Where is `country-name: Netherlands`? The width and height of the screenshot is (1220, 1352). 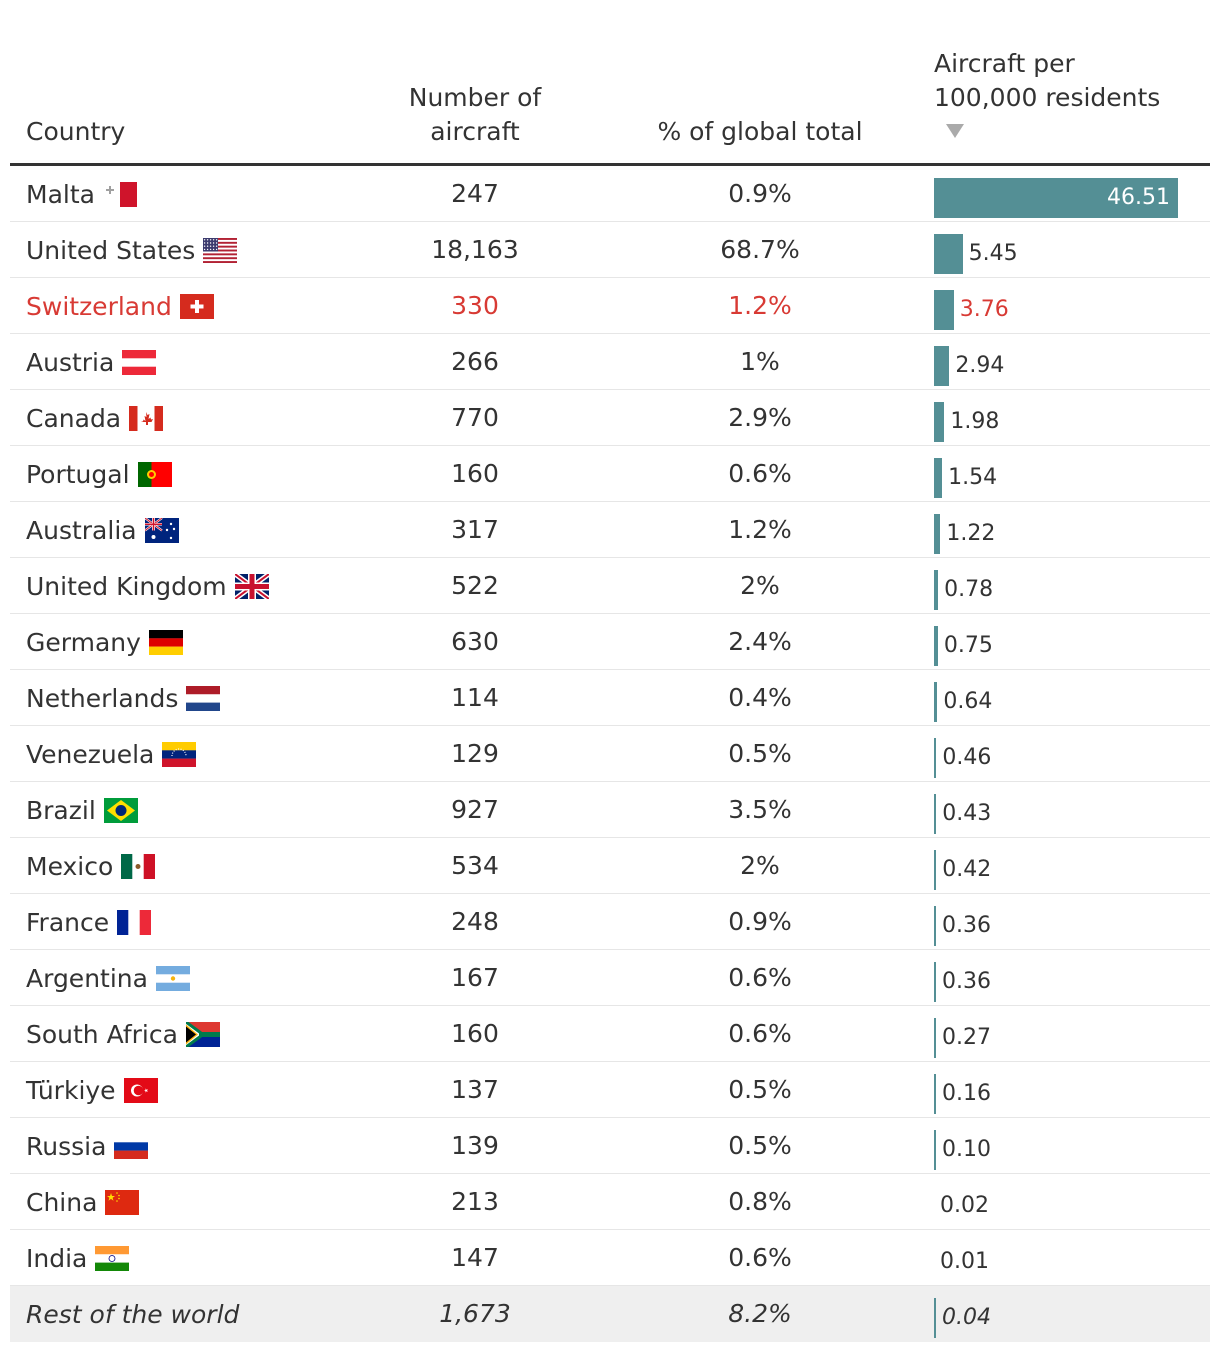 country-name: Netherlands is located at coordinates (102, 698).